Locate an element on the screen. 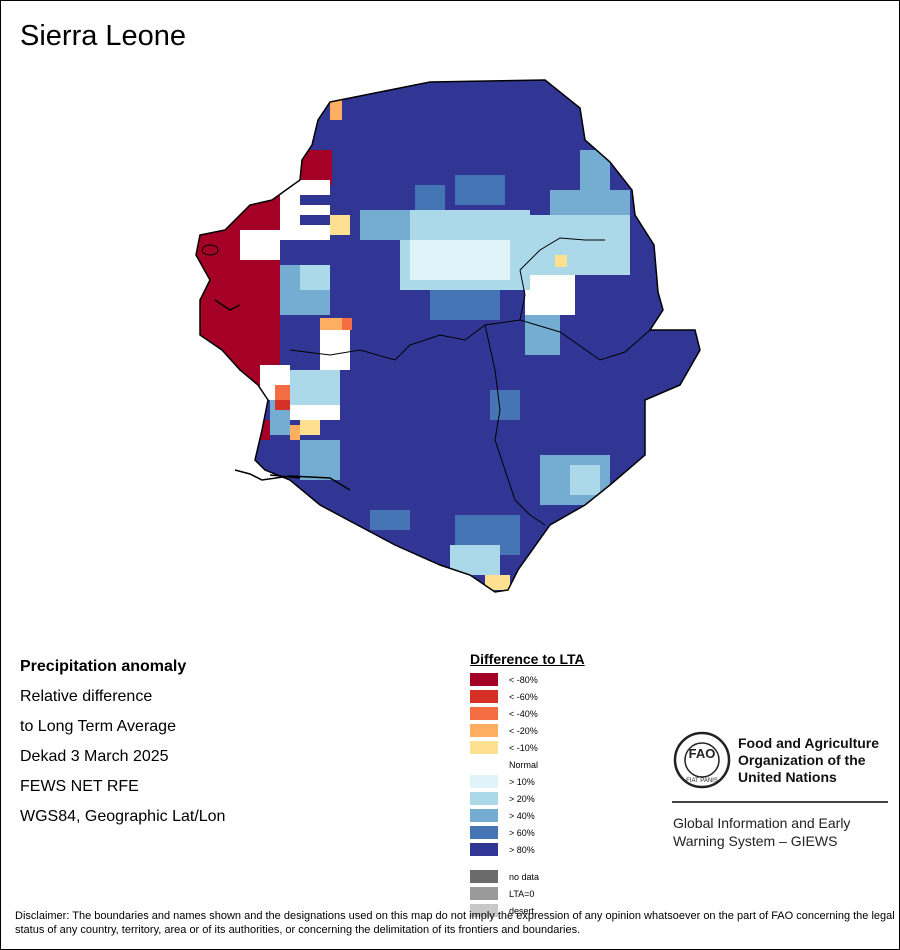 Image resolution: width=900 pixels, height=950 pixels. anomaly-cell-east-band2 is located at coordinates (590, 202).